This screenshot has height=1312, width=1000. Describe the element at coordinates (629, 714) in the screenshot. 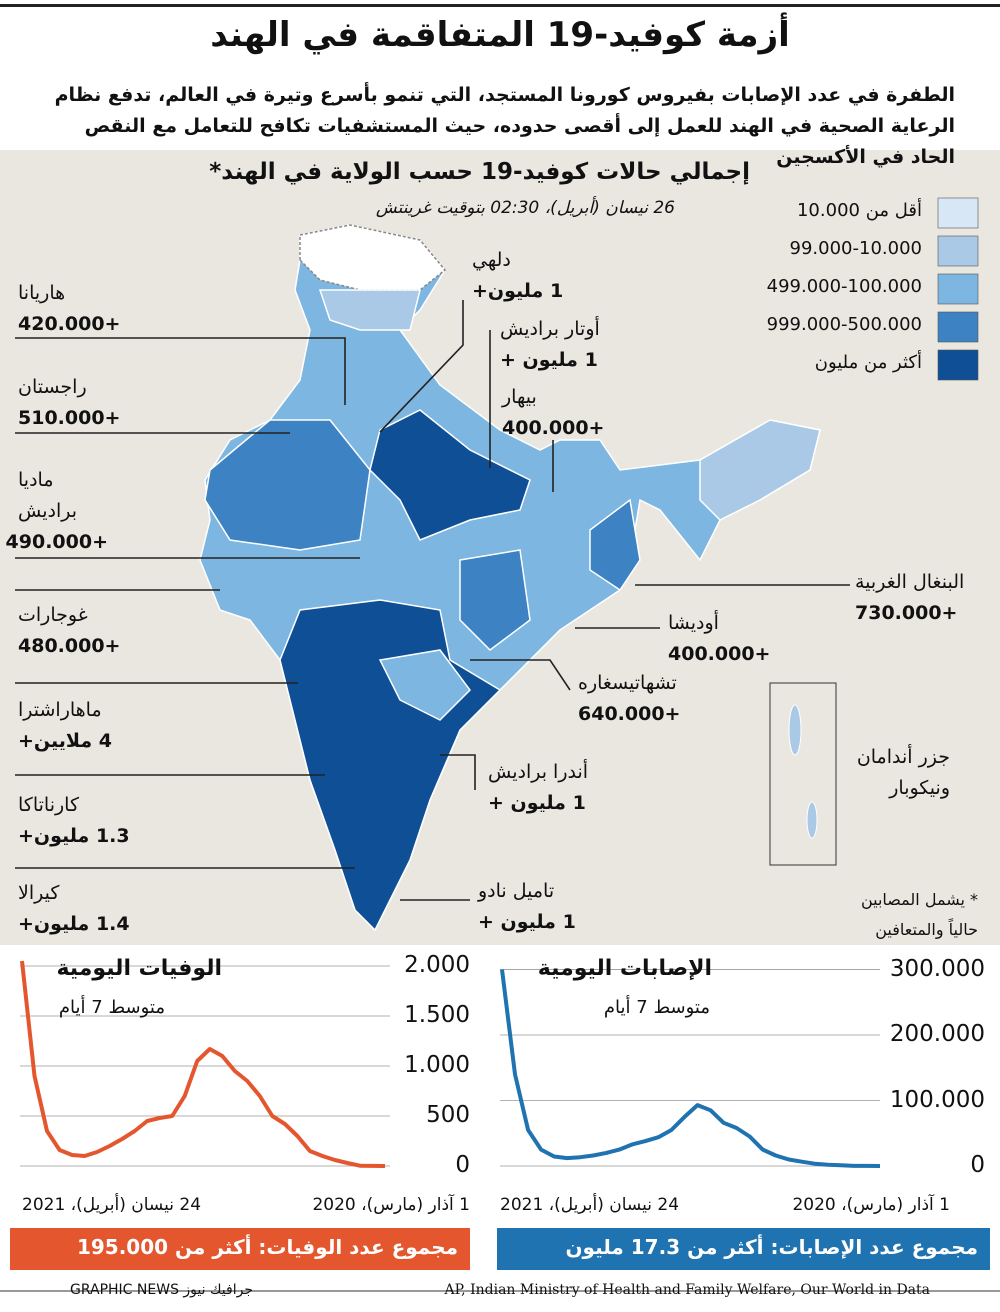

I see `state-value: +640.000` at that location.